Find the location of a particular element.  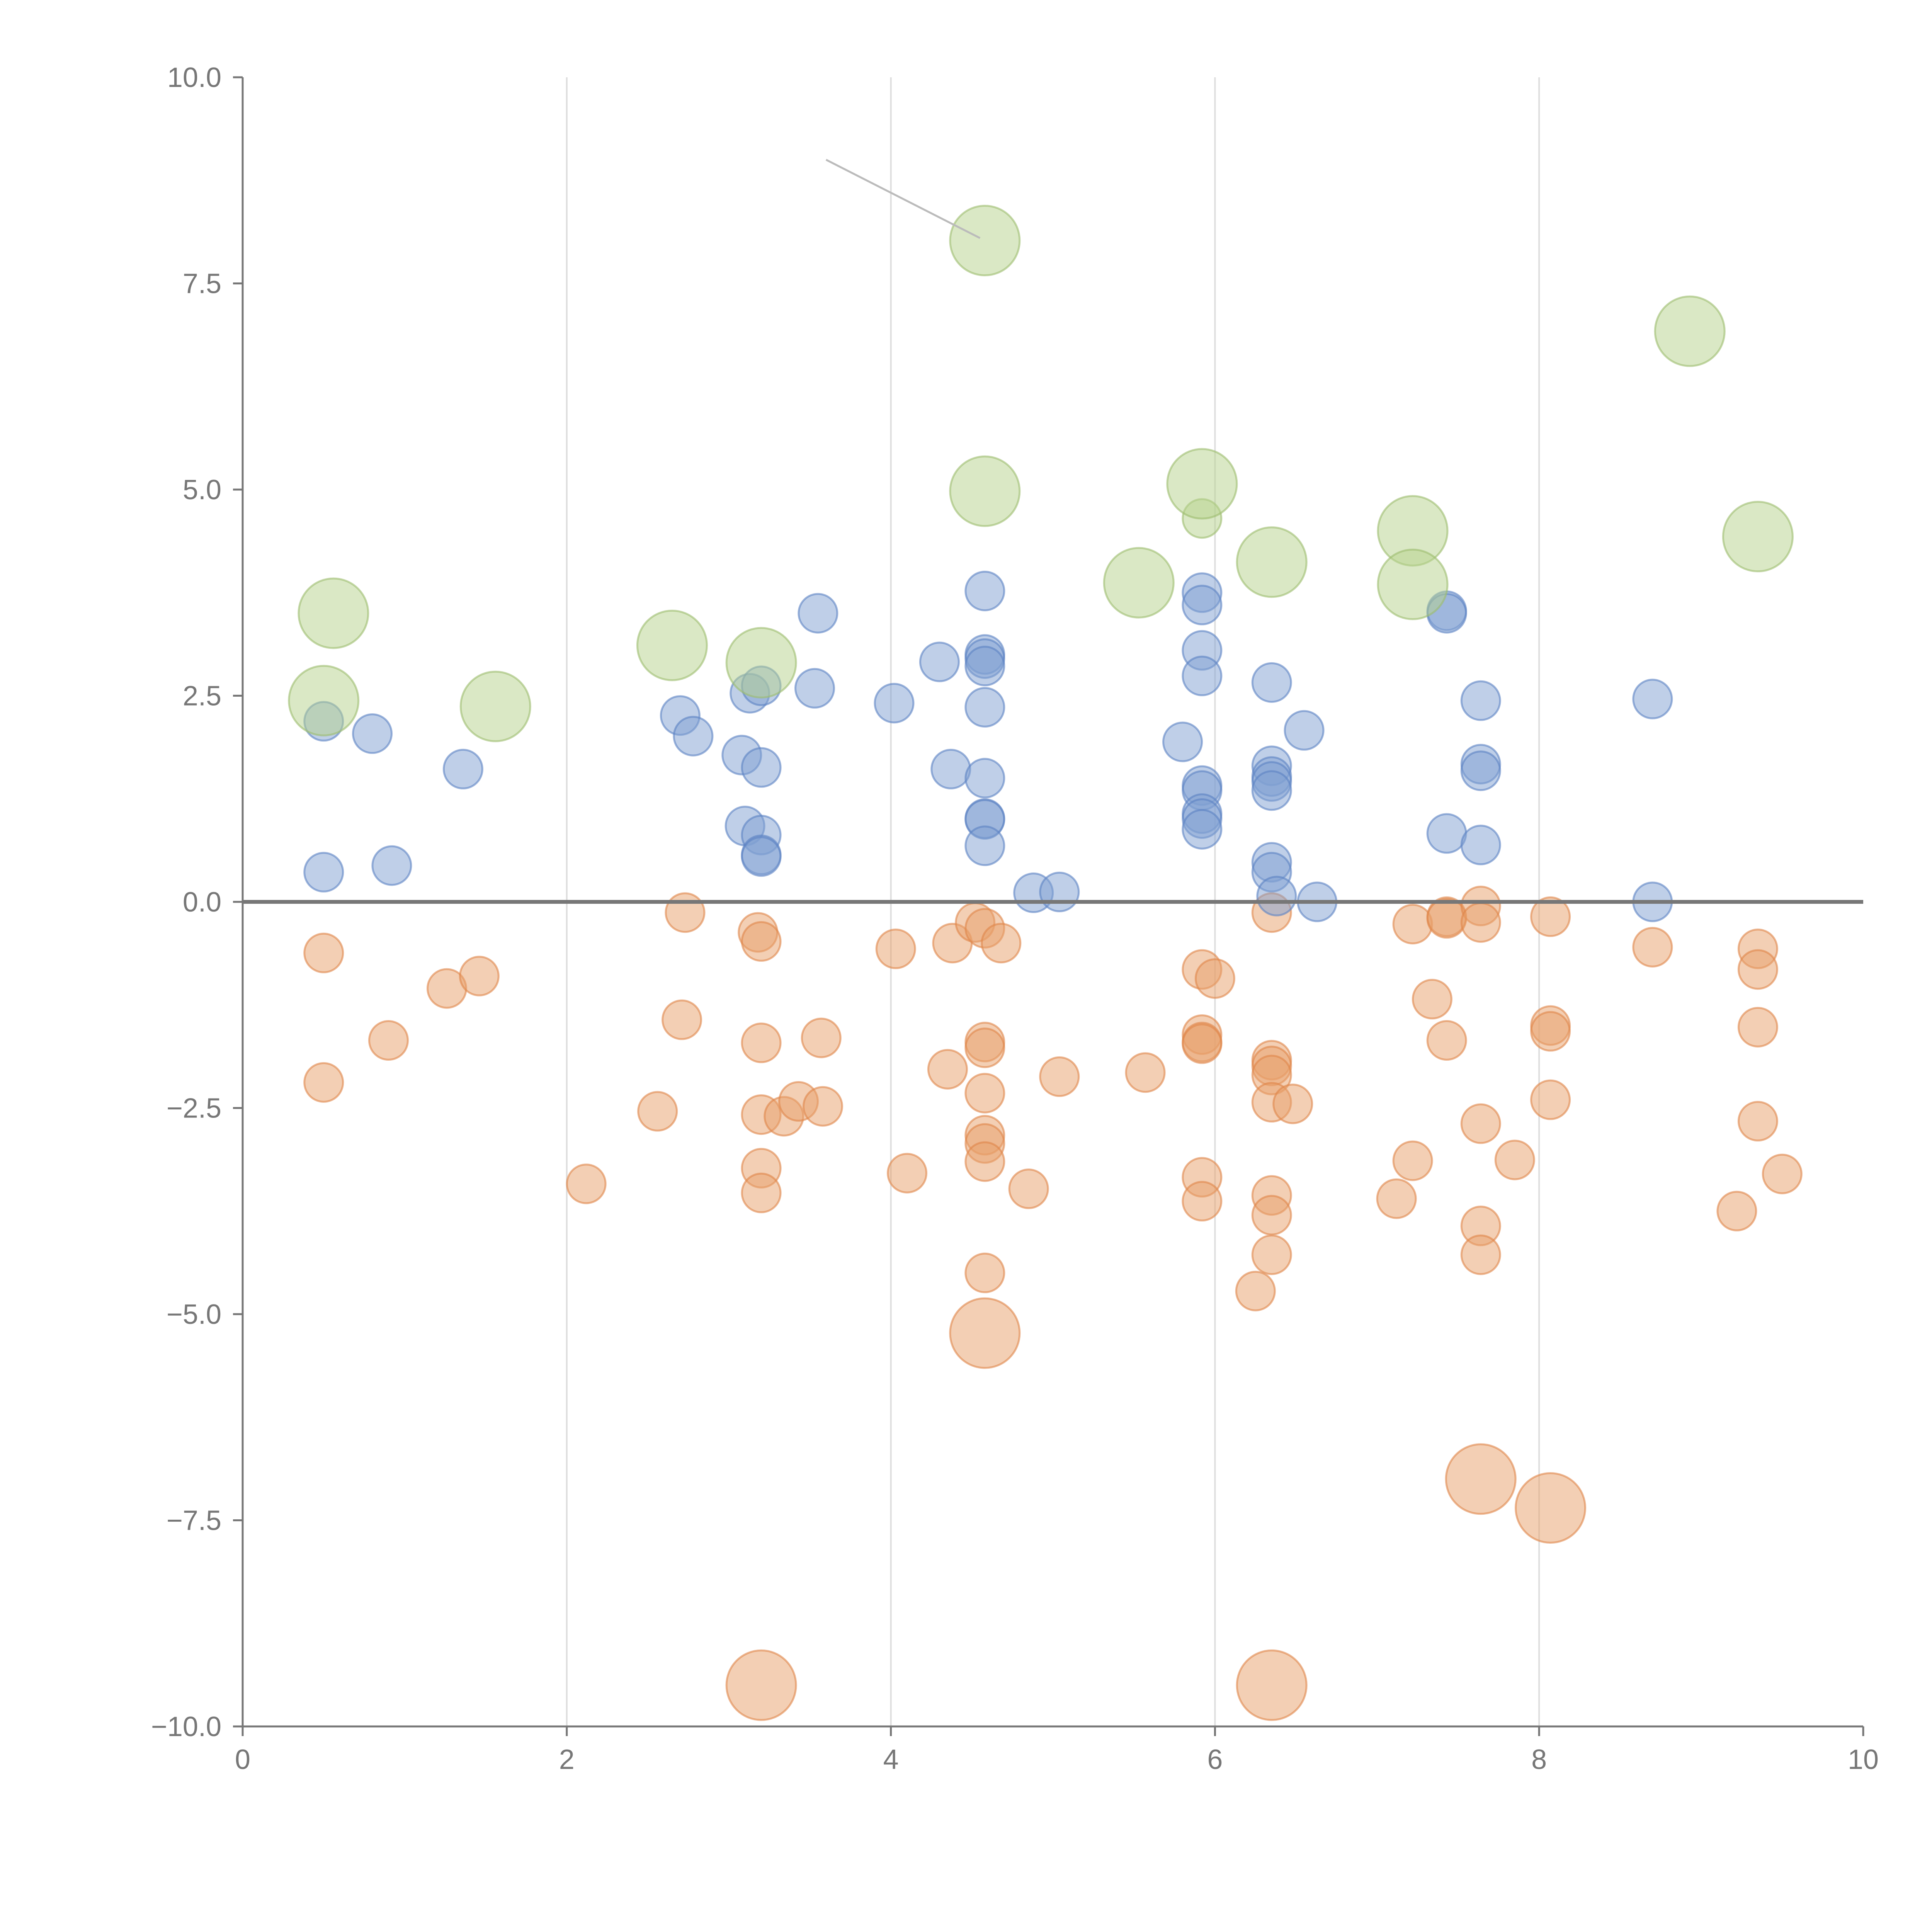

x-tick-label: 2 is located at coordinates (567, 1759).